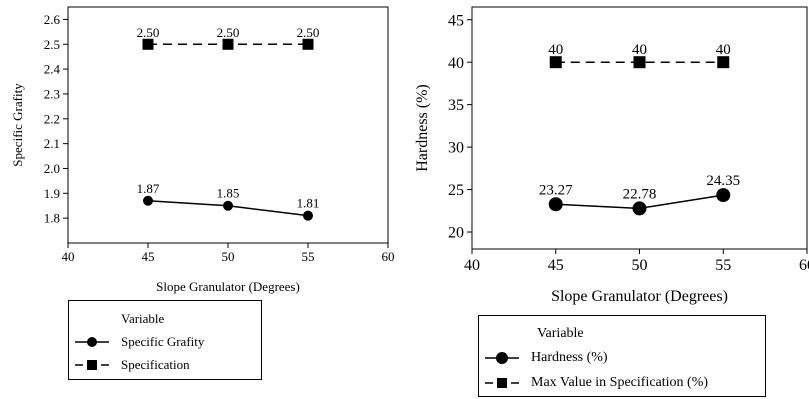 The image size is (809, 399). Describe the element at coordinates (456, 20) in the screenshot. I see `y-tick-label: 45` at that location.